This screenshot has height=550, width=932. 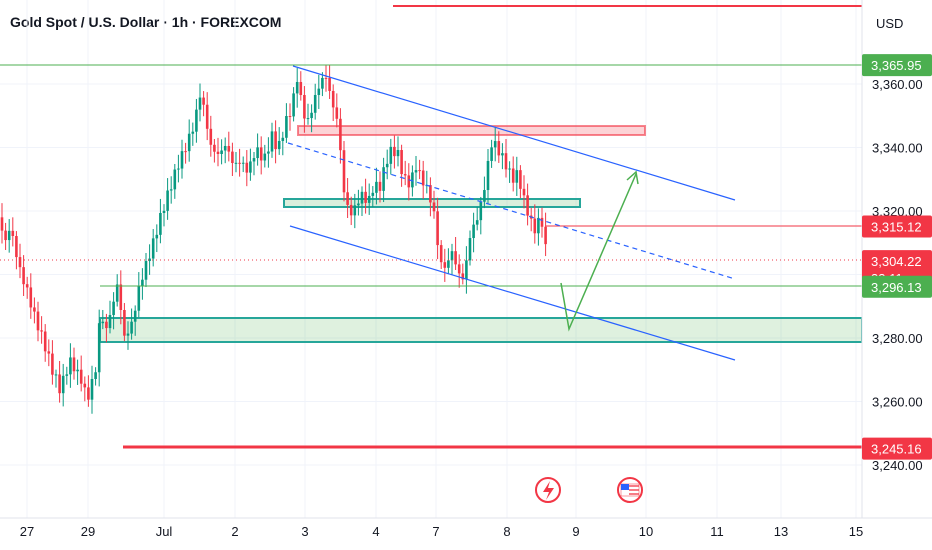 What do you see at coordinates (506, 531) in the screenshot?
I see `x-tick-label: 8` at bounding box center [506, 531].